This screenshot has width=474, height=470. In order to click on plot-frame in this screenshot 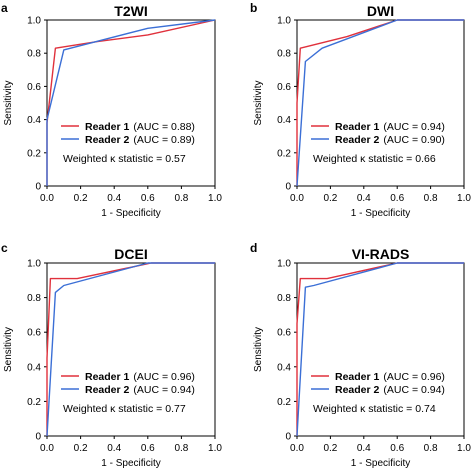, I will do `click(131, 103)`.